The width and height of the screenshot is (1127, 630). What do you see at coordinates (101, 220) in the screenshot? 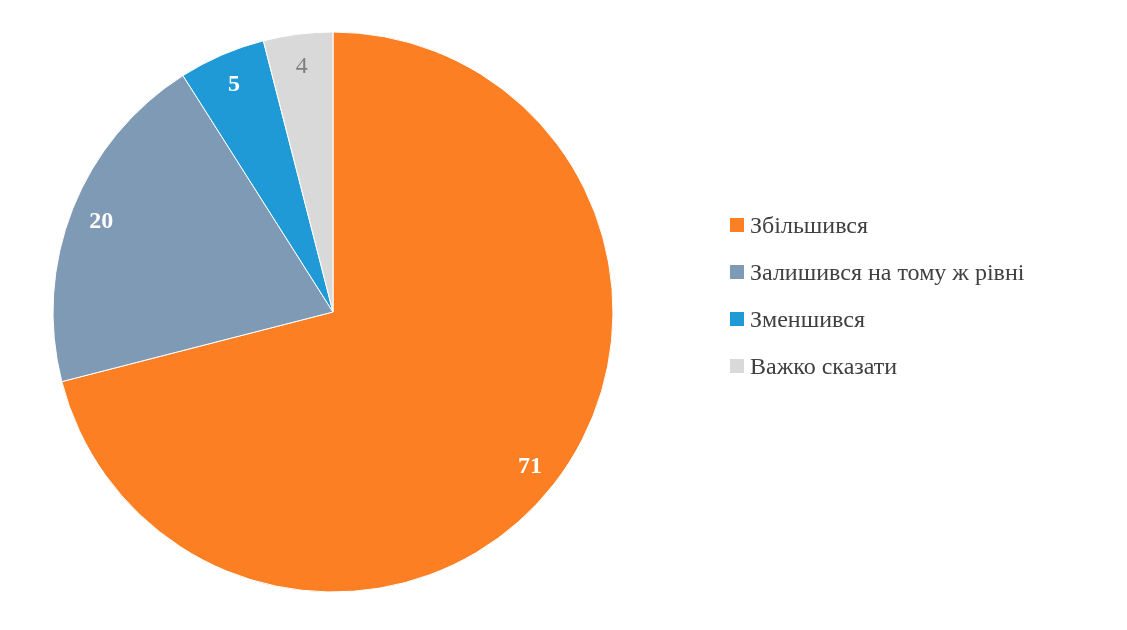
I see `data-label: 20` at bounding box center [101, 220].